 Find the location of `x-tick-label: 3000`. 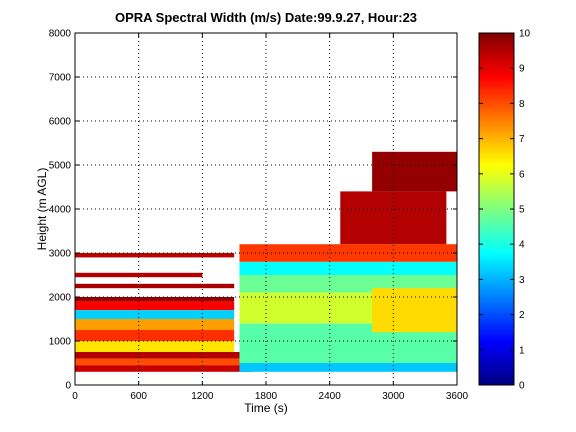

x-tick-label: 3000 is located at coordinates (393, 396).